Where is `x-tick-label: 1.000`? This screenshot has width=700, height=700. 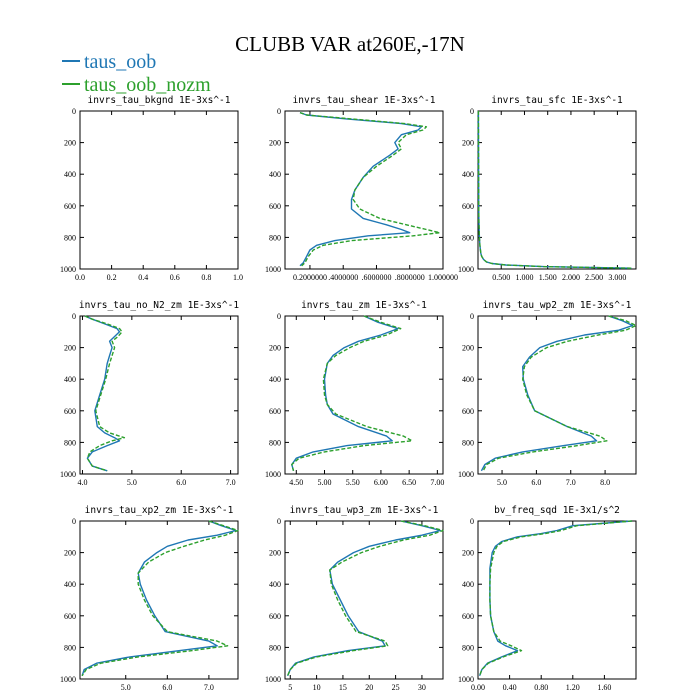 x-tick-label: 1.000 is located at coordinates (524, 277).